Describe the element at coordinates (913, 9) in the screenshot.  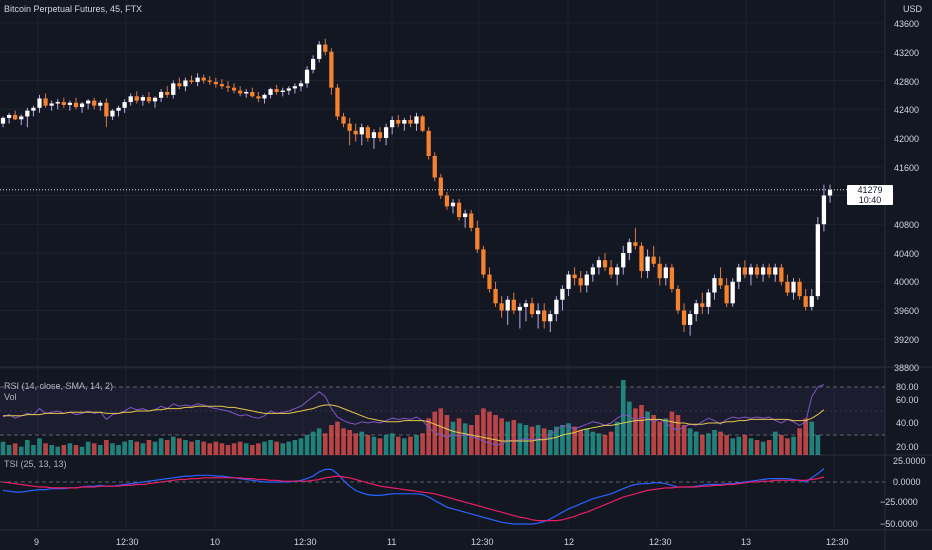
I see `currency-label: USD` at that location.